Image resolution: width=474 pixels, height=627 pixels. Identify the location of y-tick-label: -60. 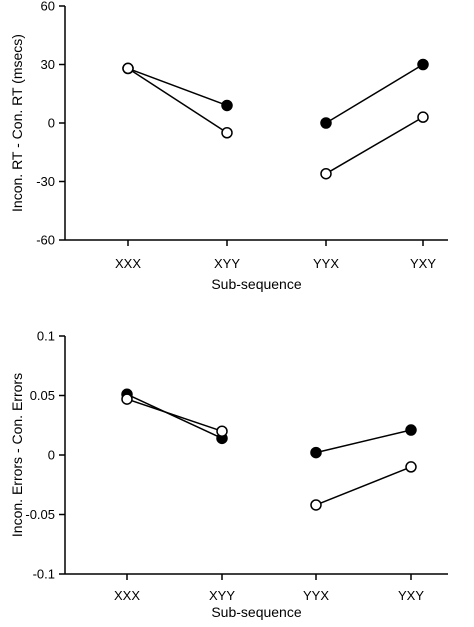
(45, 240).